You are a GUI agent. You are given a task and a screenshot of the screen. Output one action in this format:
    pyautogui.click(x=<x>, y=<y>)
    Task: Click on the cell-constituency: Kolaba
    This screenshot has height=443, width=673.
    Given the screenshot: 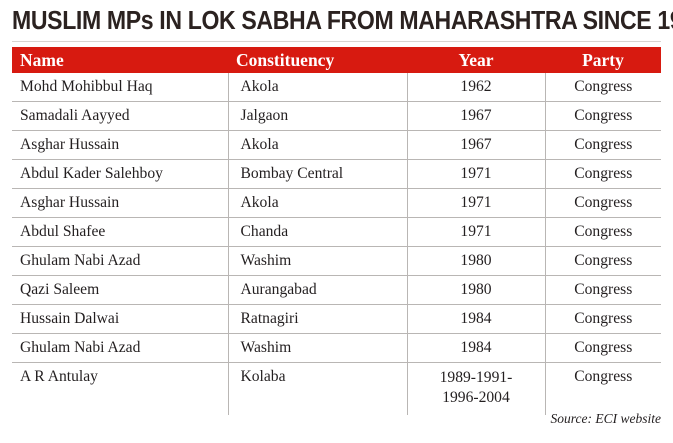 What is the action you would take?
    pyautogui.click(x=318, y=388)
    